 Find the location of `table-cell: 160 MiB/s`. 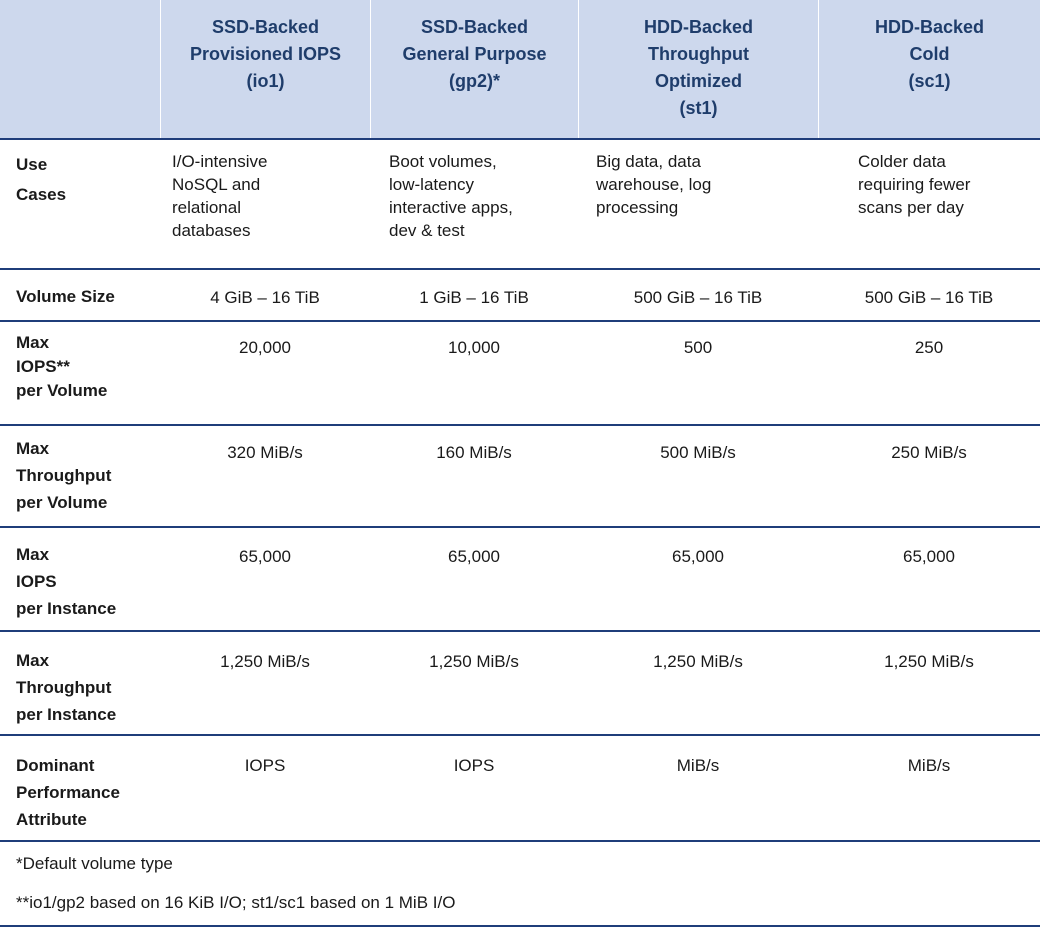

table-cell: 160 MiB/s is located at coordinates (474, 452).